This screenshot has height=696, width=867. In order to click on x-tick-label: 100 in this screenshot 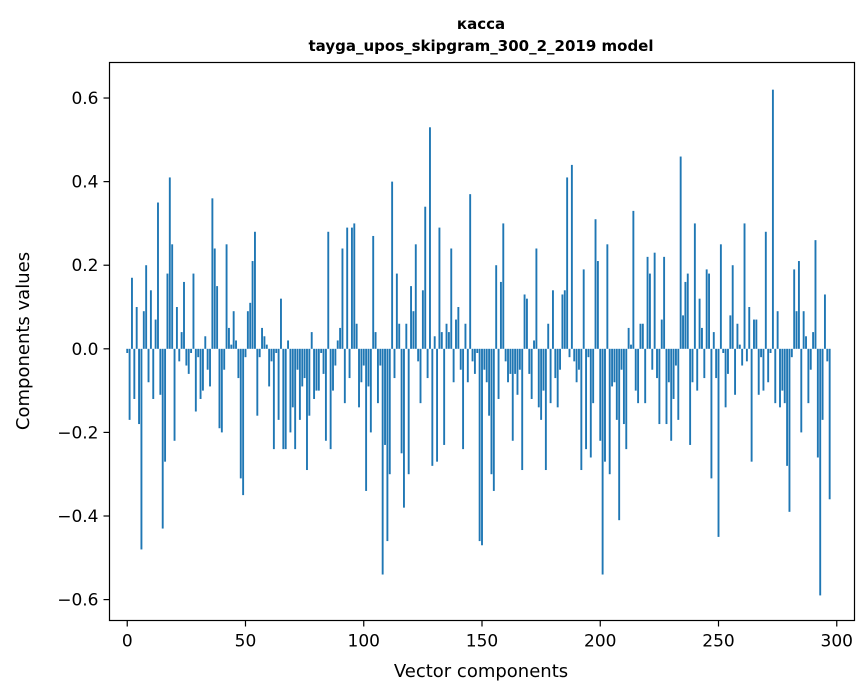, I will do `click(364, 642)`.